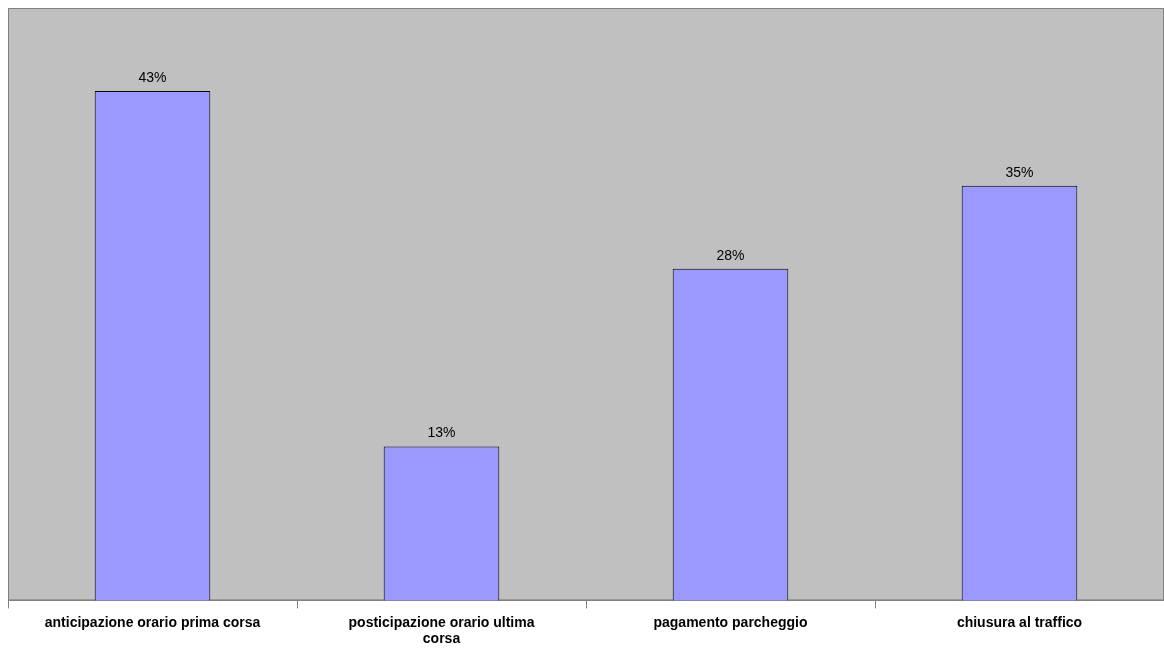 The image size is (1164, 656). Describe the element at coordinates (1019, 621) in the screenshot. I see `x-tick-label: chiusura al traffico` at that location.